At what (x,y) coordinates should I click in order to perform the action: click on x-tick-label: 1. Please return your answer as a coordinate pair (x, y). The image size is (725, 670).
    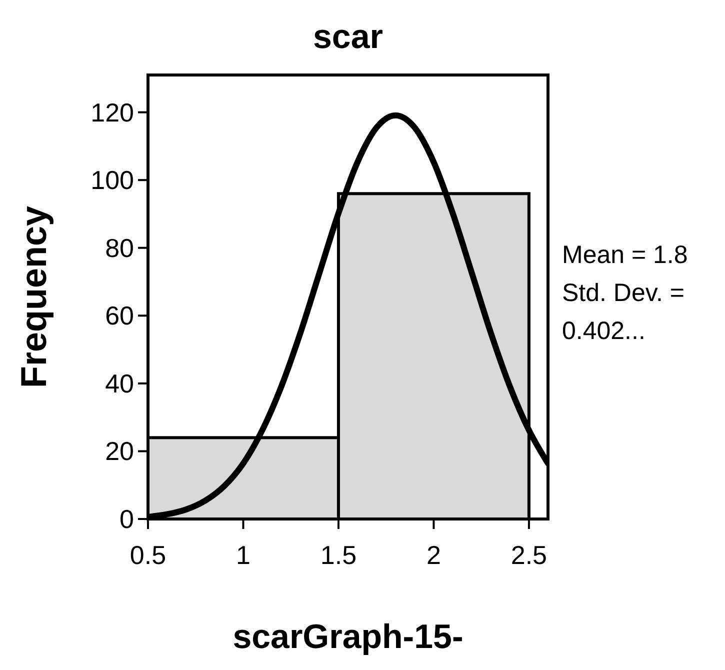
    Looking at the image, I should click on (243, 555).